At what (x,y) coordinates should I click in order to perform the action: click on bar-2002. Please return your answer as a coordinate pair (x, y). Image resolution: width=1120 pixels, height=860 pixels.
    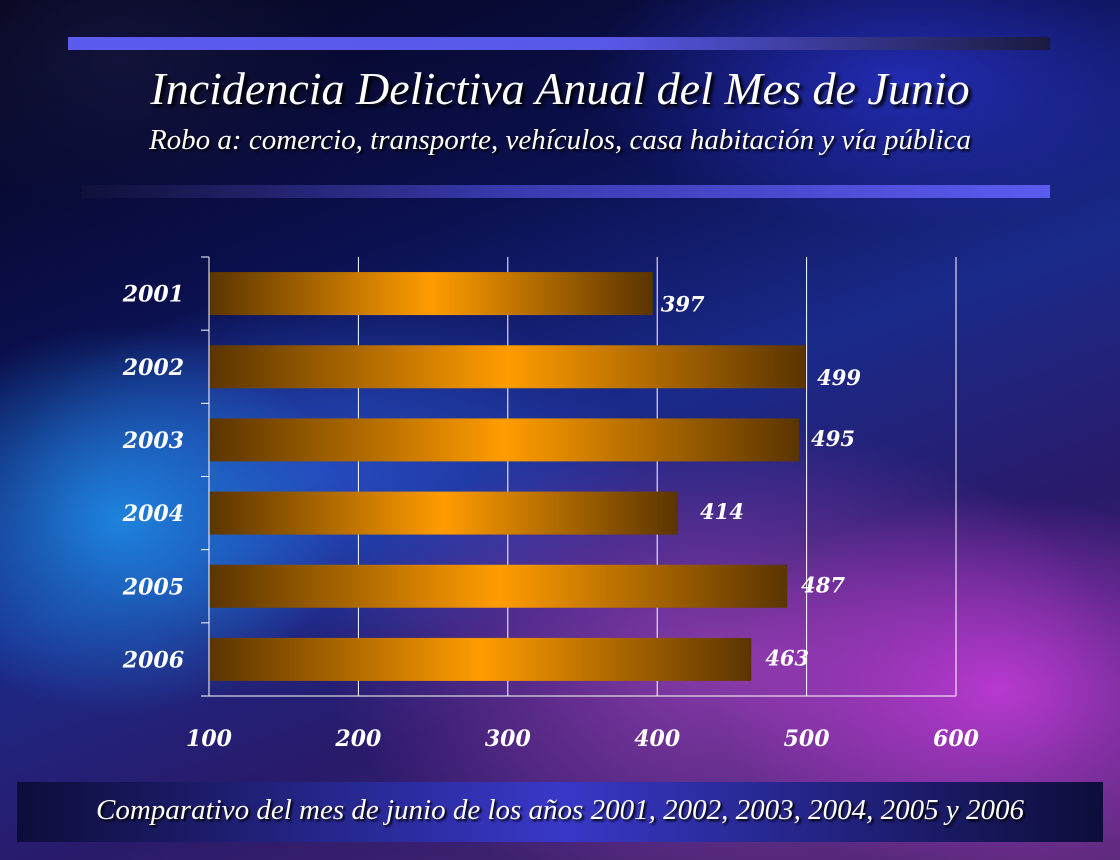
    Looking at the image, I should click on (507, 367).